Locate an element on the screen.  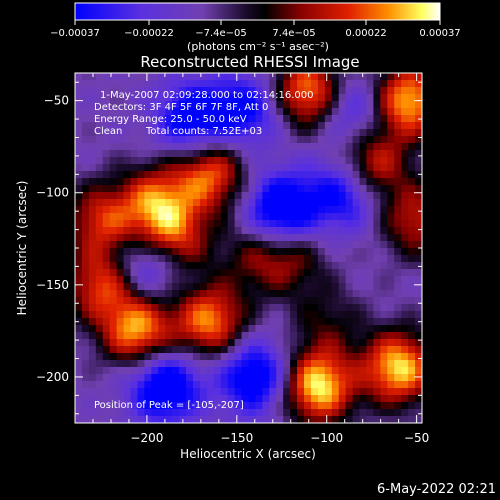
colorbar-gradient is located at coordinates (257, 11).